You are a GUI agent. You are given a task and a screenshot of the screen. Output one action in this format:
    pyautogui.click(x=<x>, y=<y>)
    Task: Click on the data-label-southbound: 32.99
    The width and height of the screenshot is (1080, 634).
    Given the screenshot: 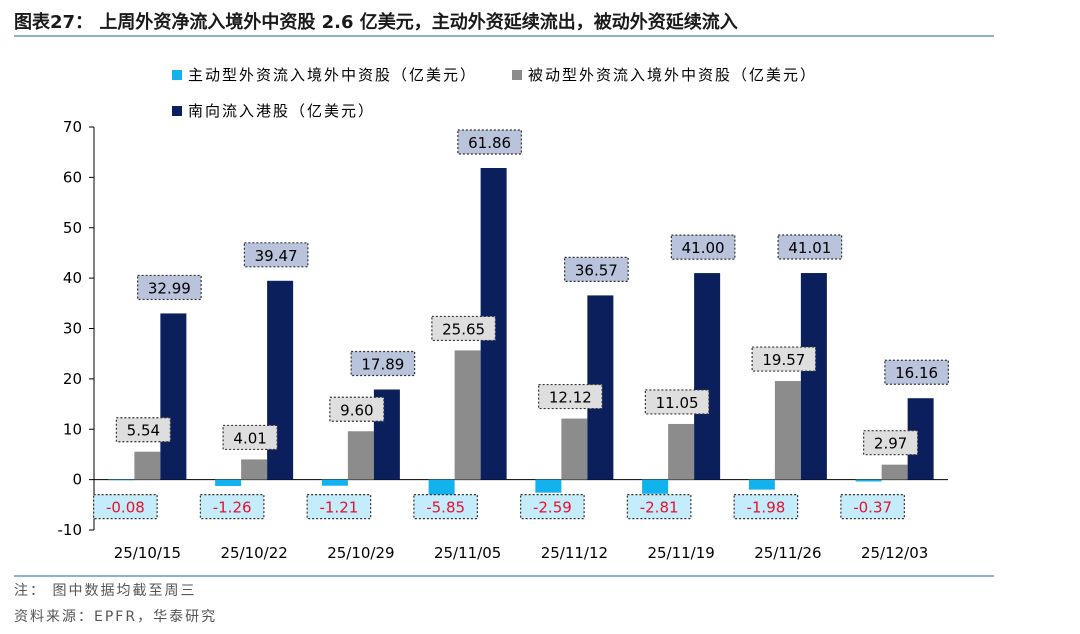 What is the action you would take?
    pyautogui.click(x=169, y=288)
    